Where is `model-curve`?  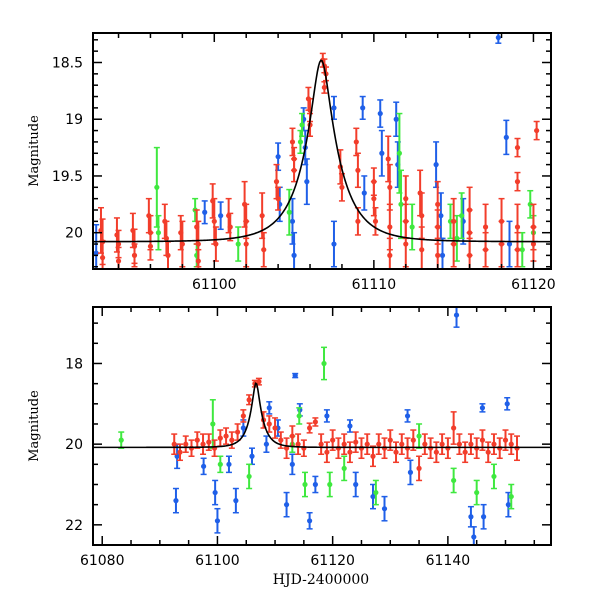
model-curve is located at coordinates (322, 415).